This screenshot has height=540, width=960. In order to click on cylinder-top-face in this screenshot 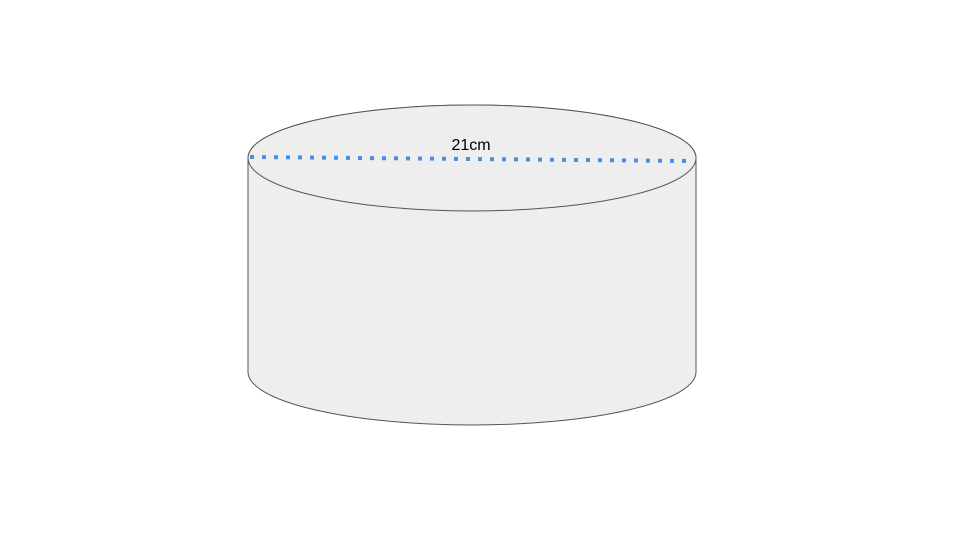, I will do `click(472, 158)`.